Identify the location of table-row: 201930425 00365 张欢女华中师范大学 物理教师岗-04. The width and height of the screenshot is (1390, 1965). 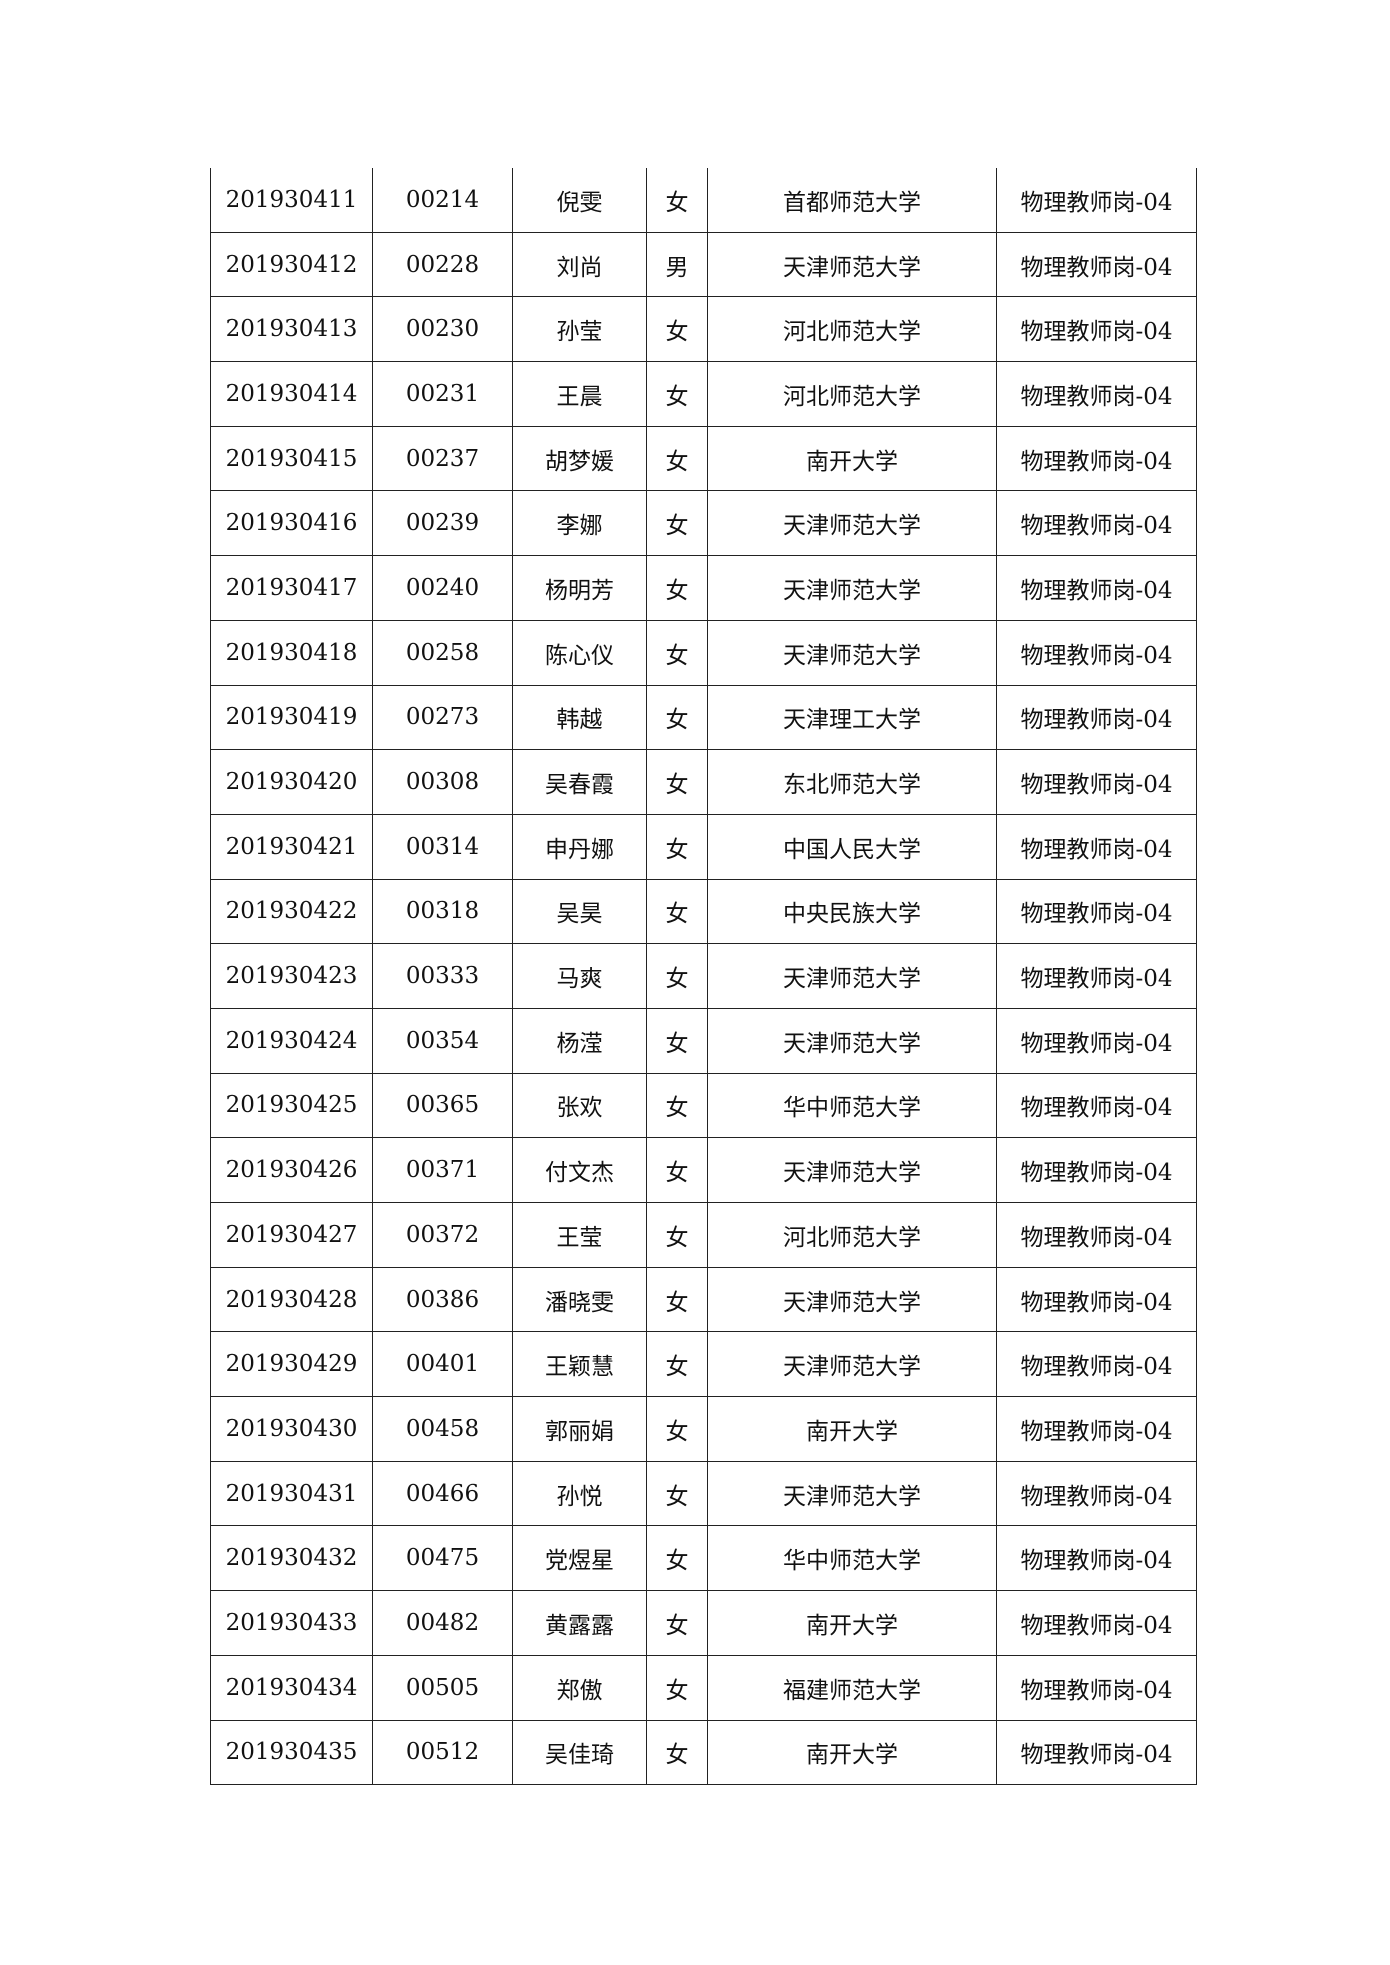
(703, 1105).